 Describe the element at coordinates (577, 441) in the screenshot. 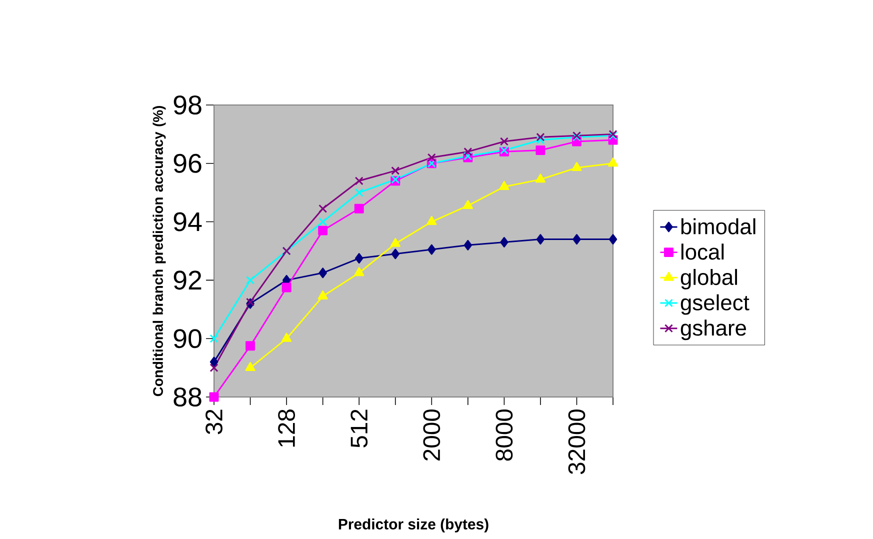

I see `x-tick-label: 32000` at that location.